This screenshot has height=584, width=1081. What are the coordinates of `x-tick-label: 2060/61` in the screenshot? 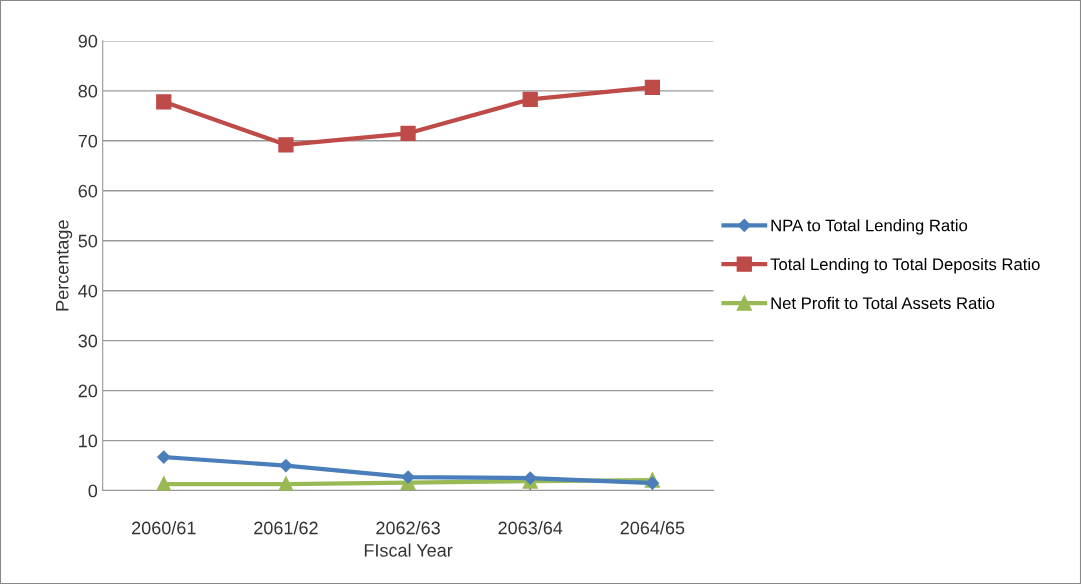 It's located at (164, 528).